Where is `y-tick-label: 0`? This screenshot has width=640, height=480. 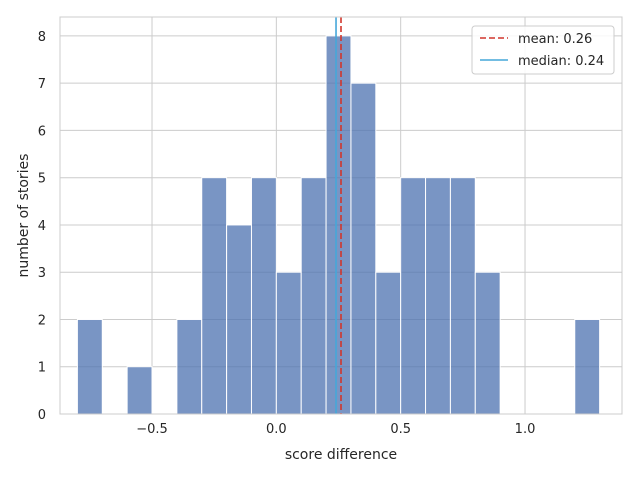 y-tick-label: 0 is located at coordinates (42, 415).